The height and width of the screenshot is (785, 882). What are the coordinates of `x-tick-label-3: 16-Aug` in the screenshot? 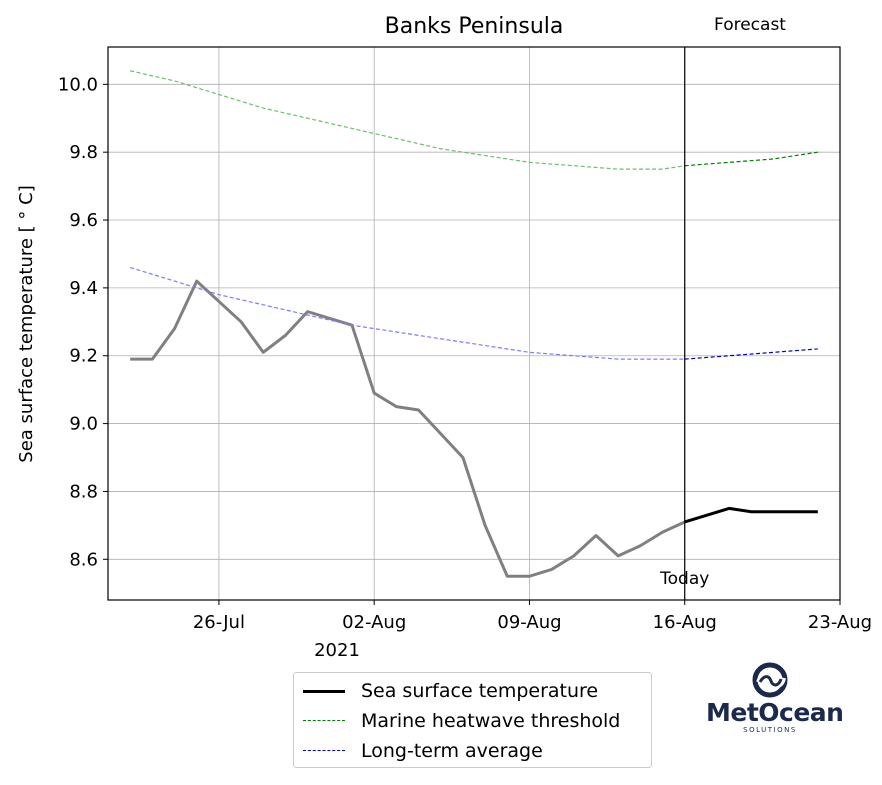 It's located at (685, 622).